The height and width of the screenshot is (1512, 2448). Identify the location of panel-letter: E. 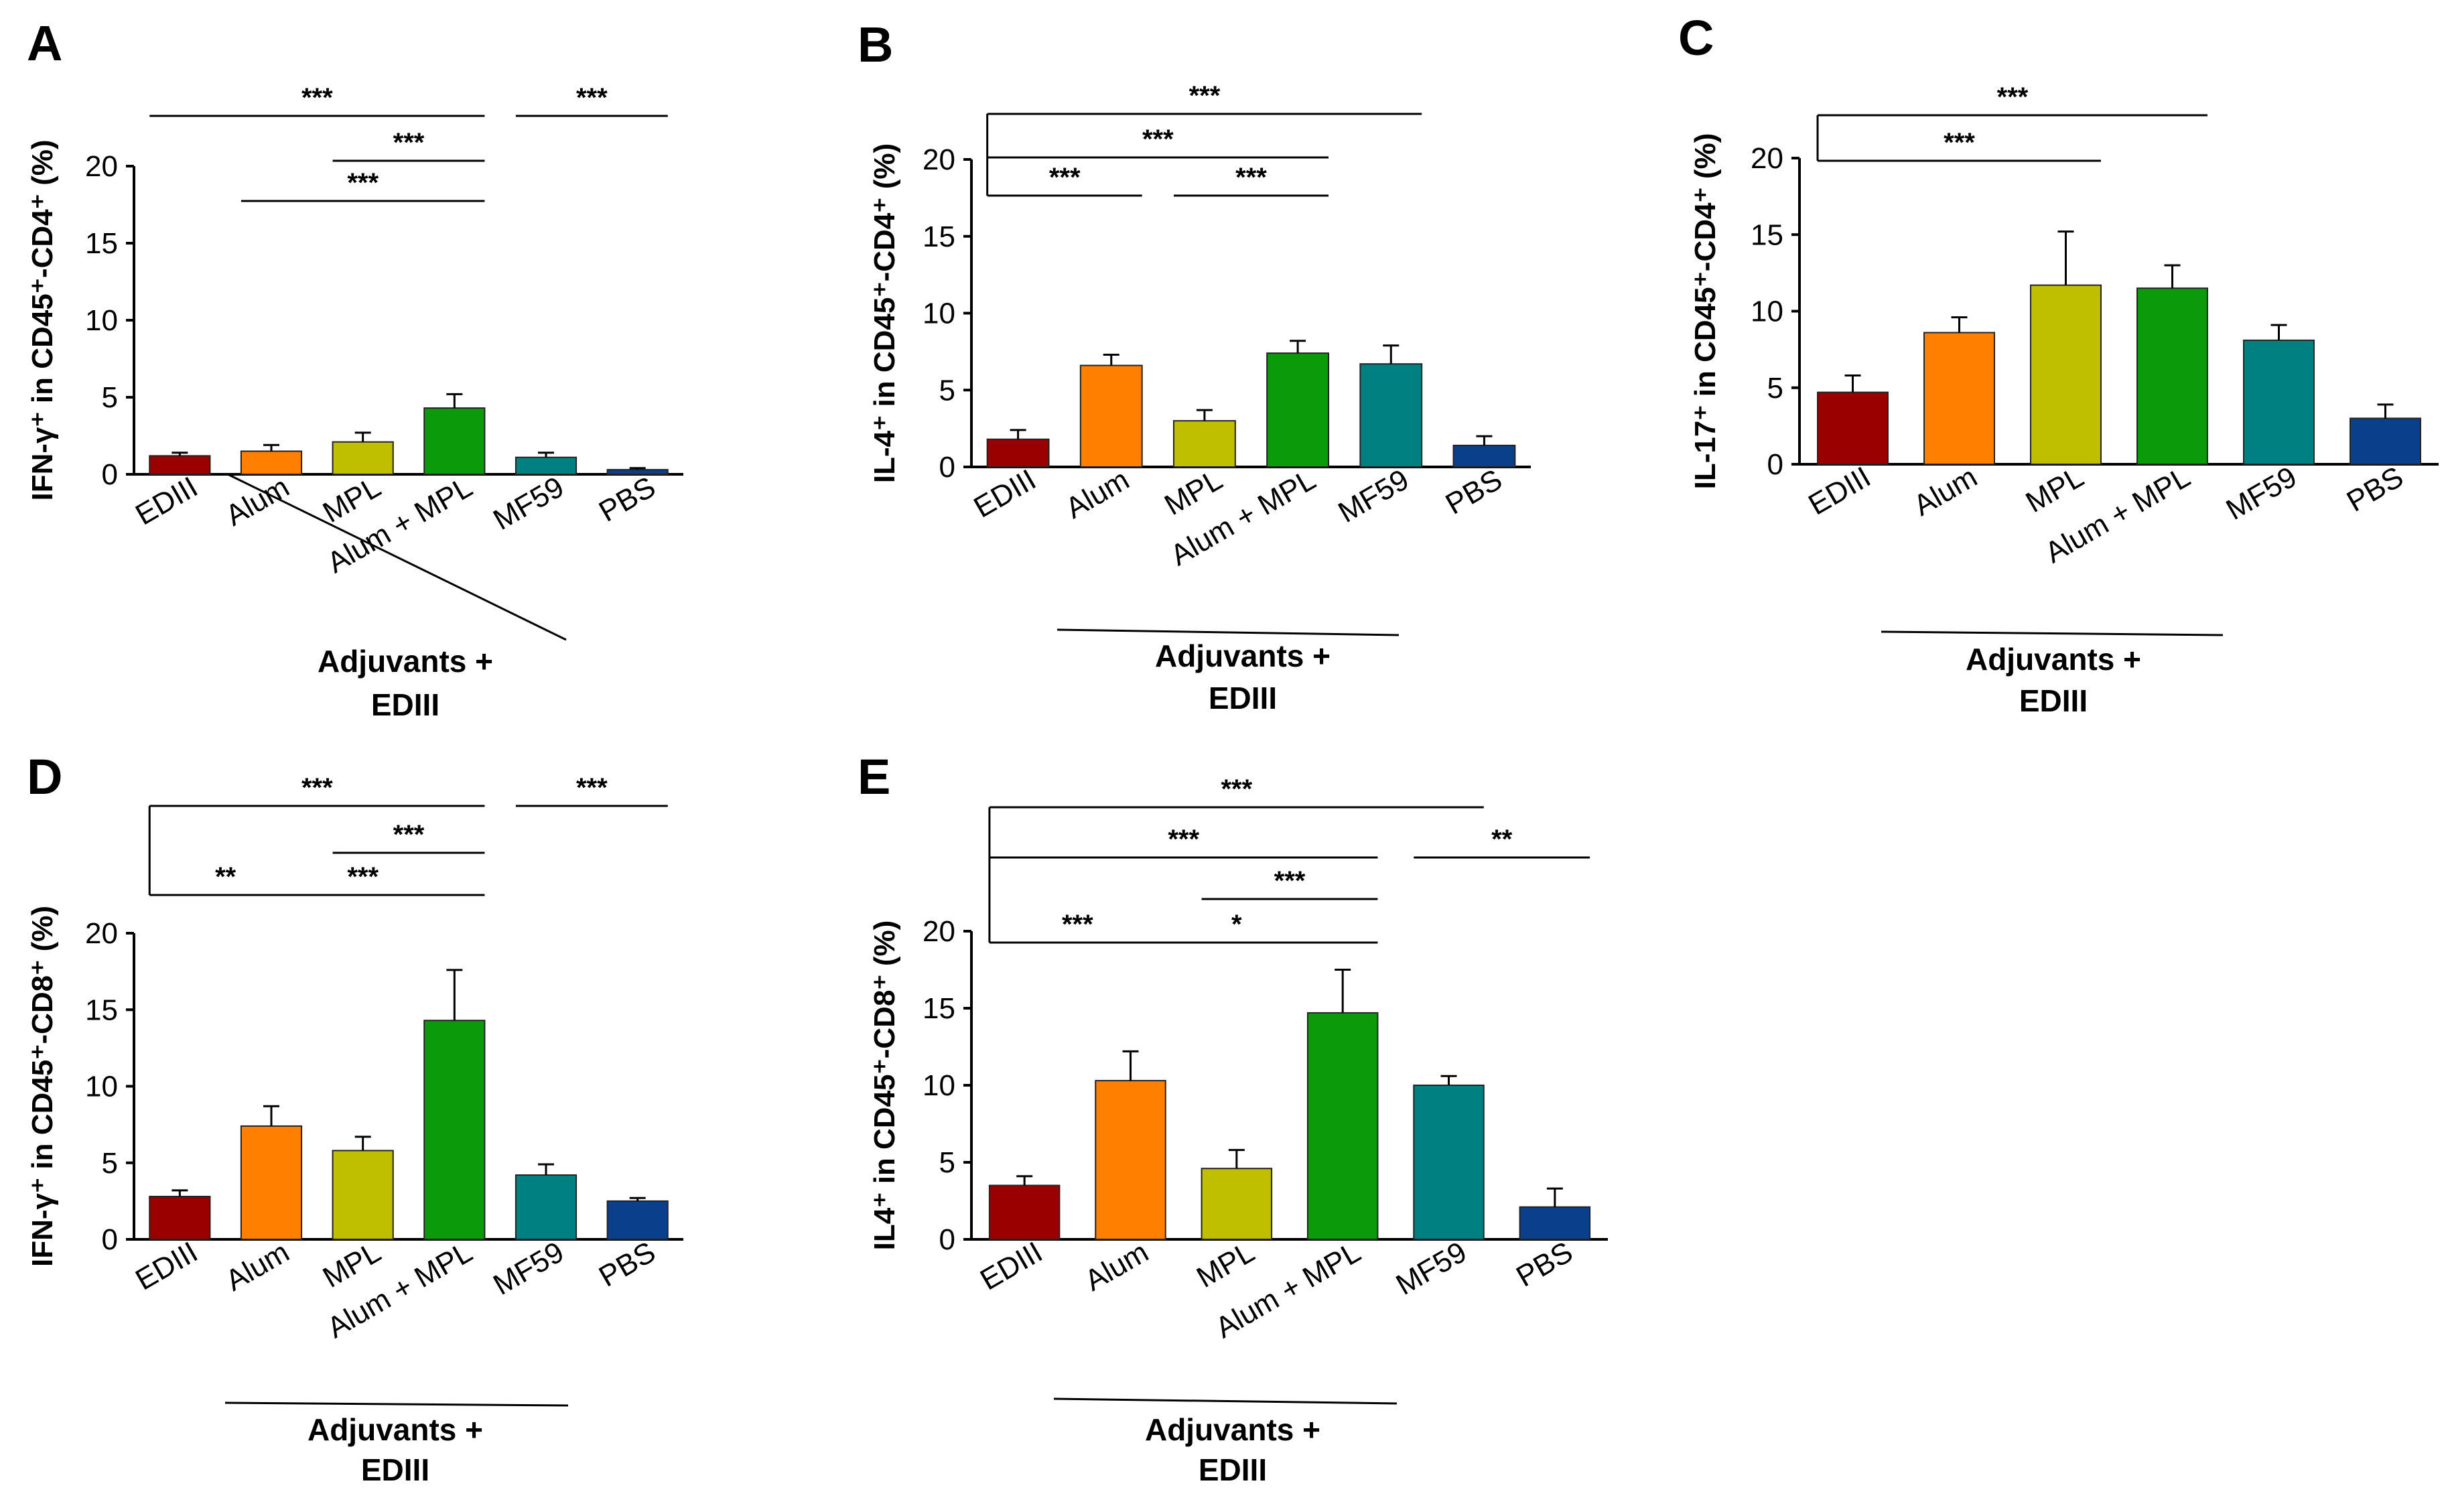
(874, 777).